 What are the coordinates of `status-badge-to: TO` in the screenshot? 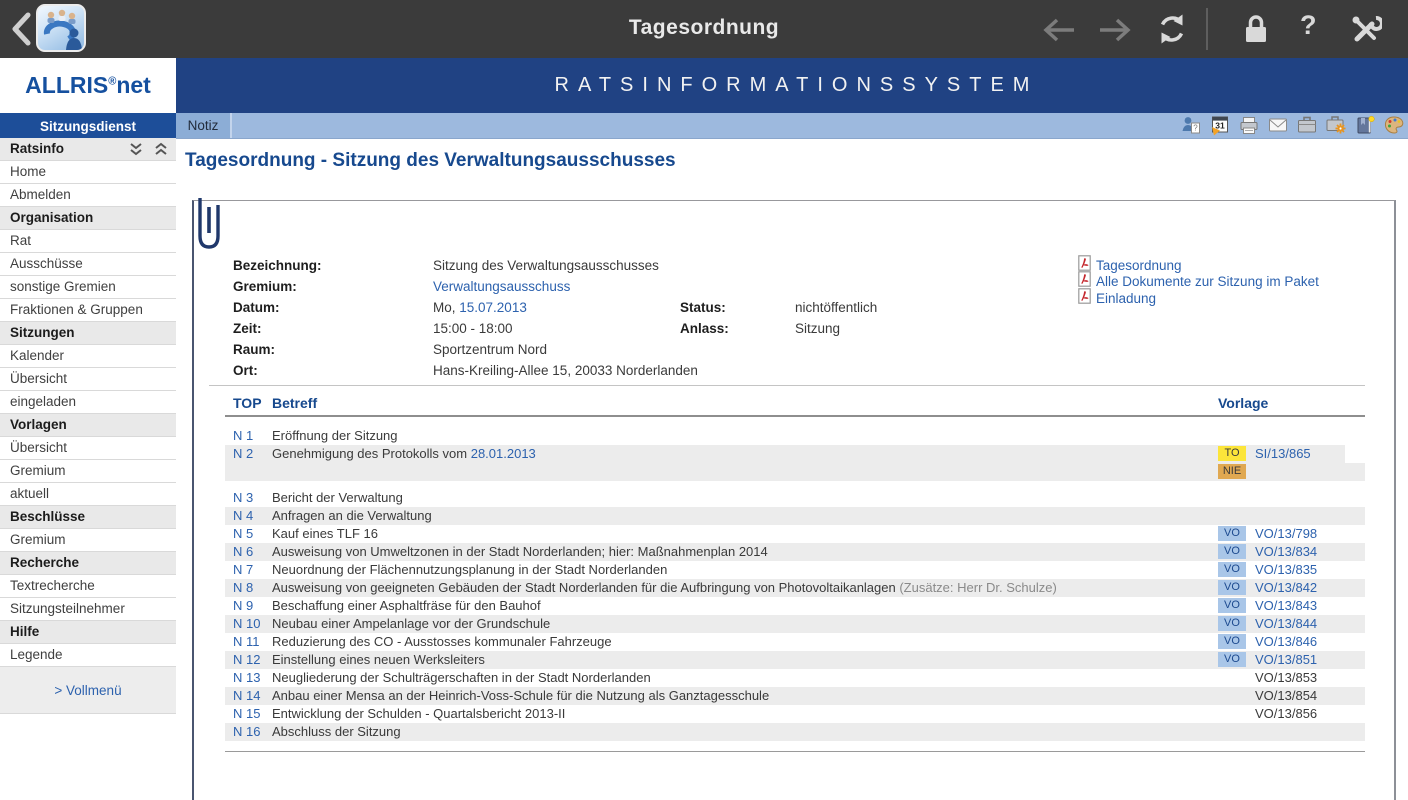 It's located at (1232, 453).